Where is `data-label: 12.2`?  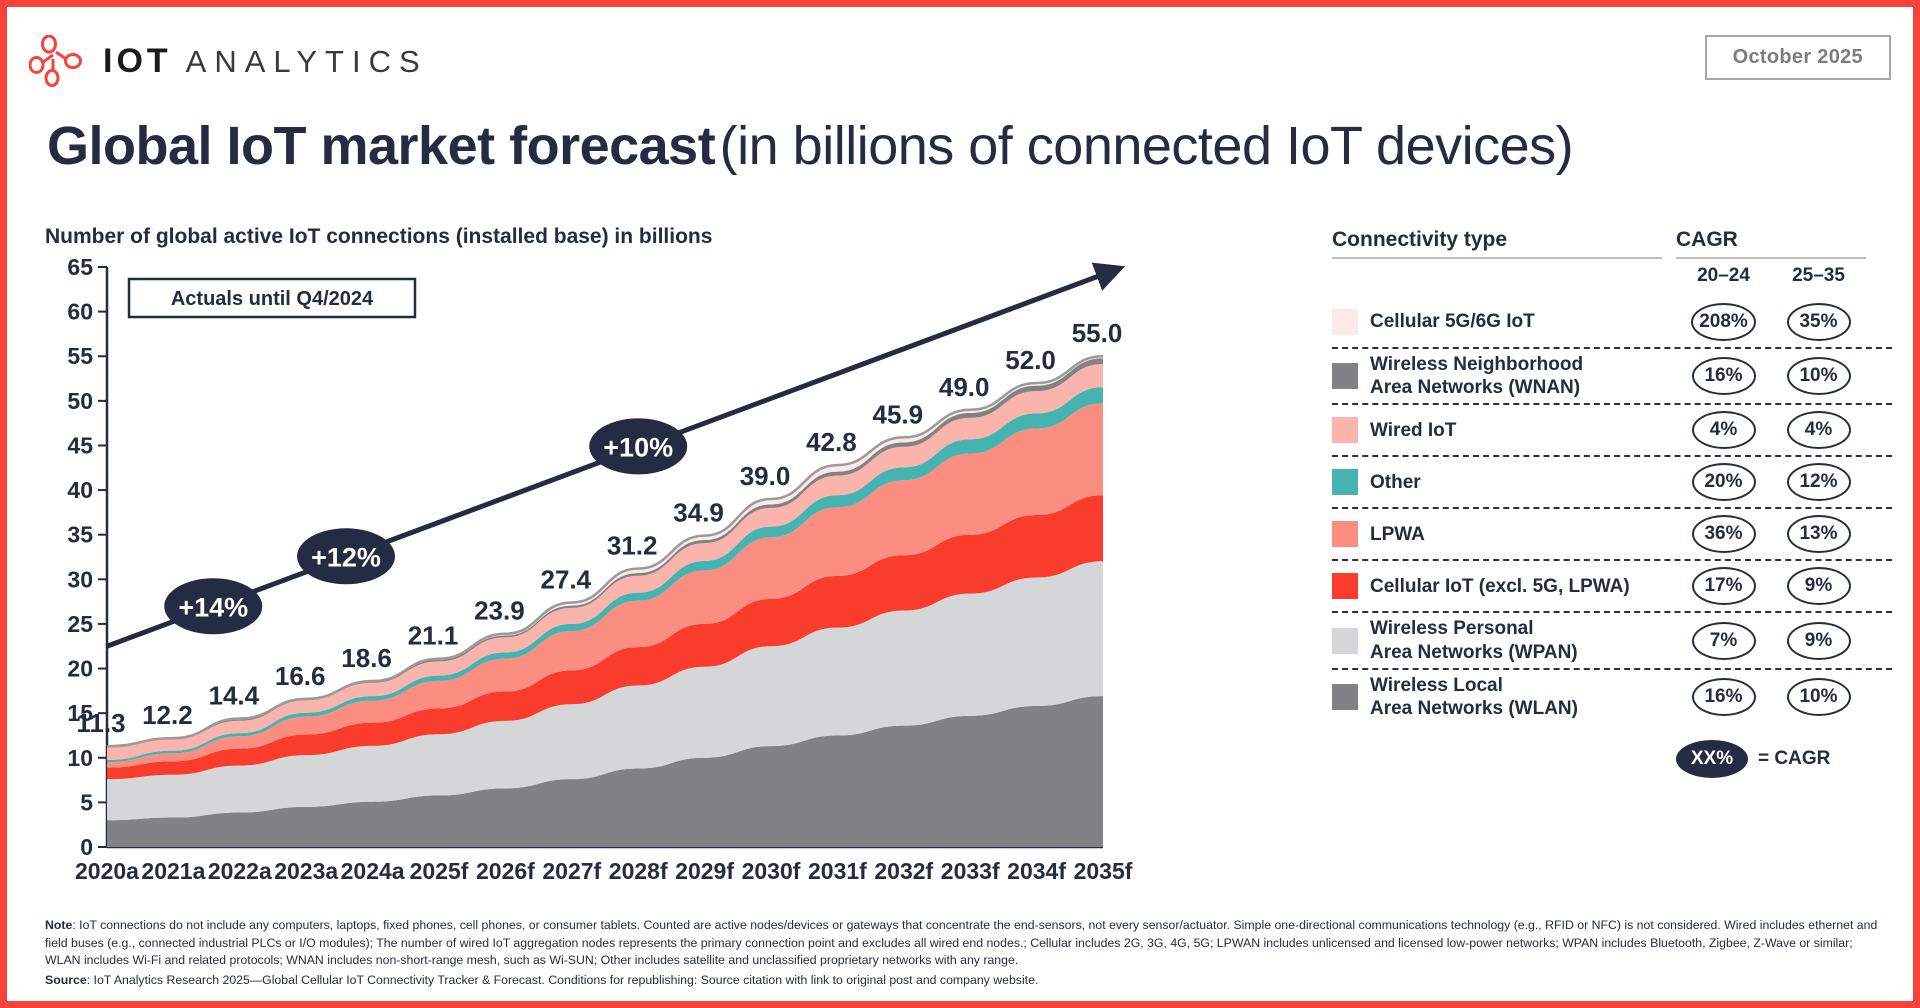
data-label: 12.2 is located at coordinates (167, 715).